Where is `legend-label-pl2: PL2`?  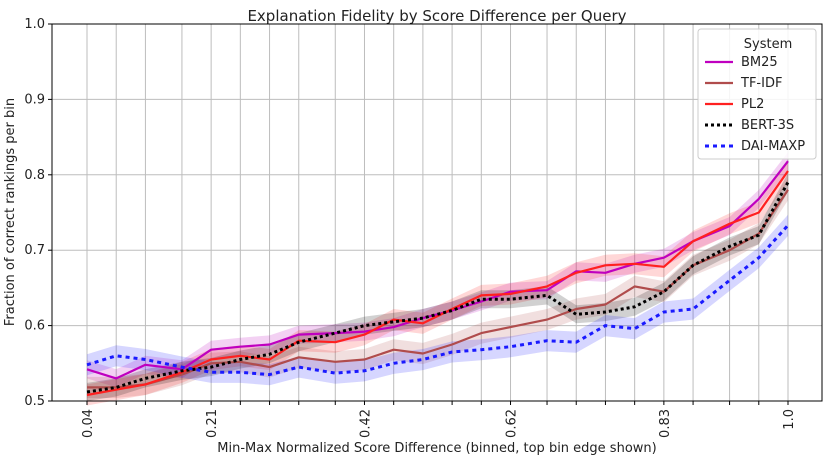 legend-label-pl2: PL2 is located at coordinates (752, 104).